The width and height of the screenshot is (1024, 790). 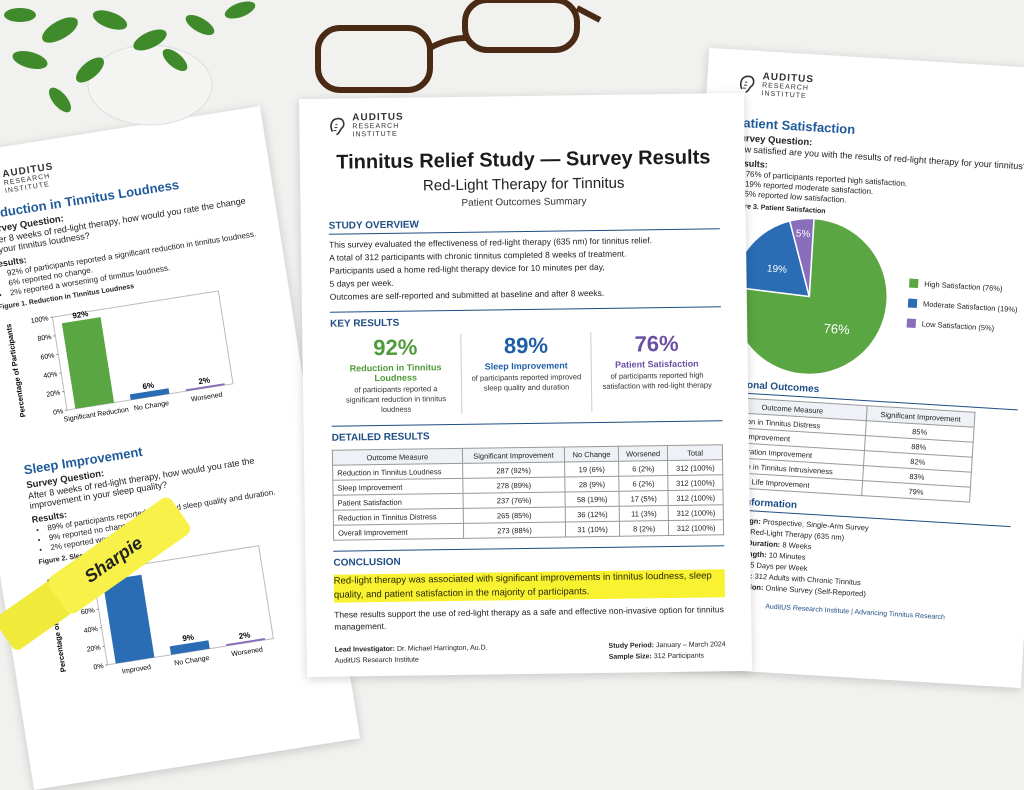 I want to click on key-label: Sleep Improvement, so click(x=526, y=366).